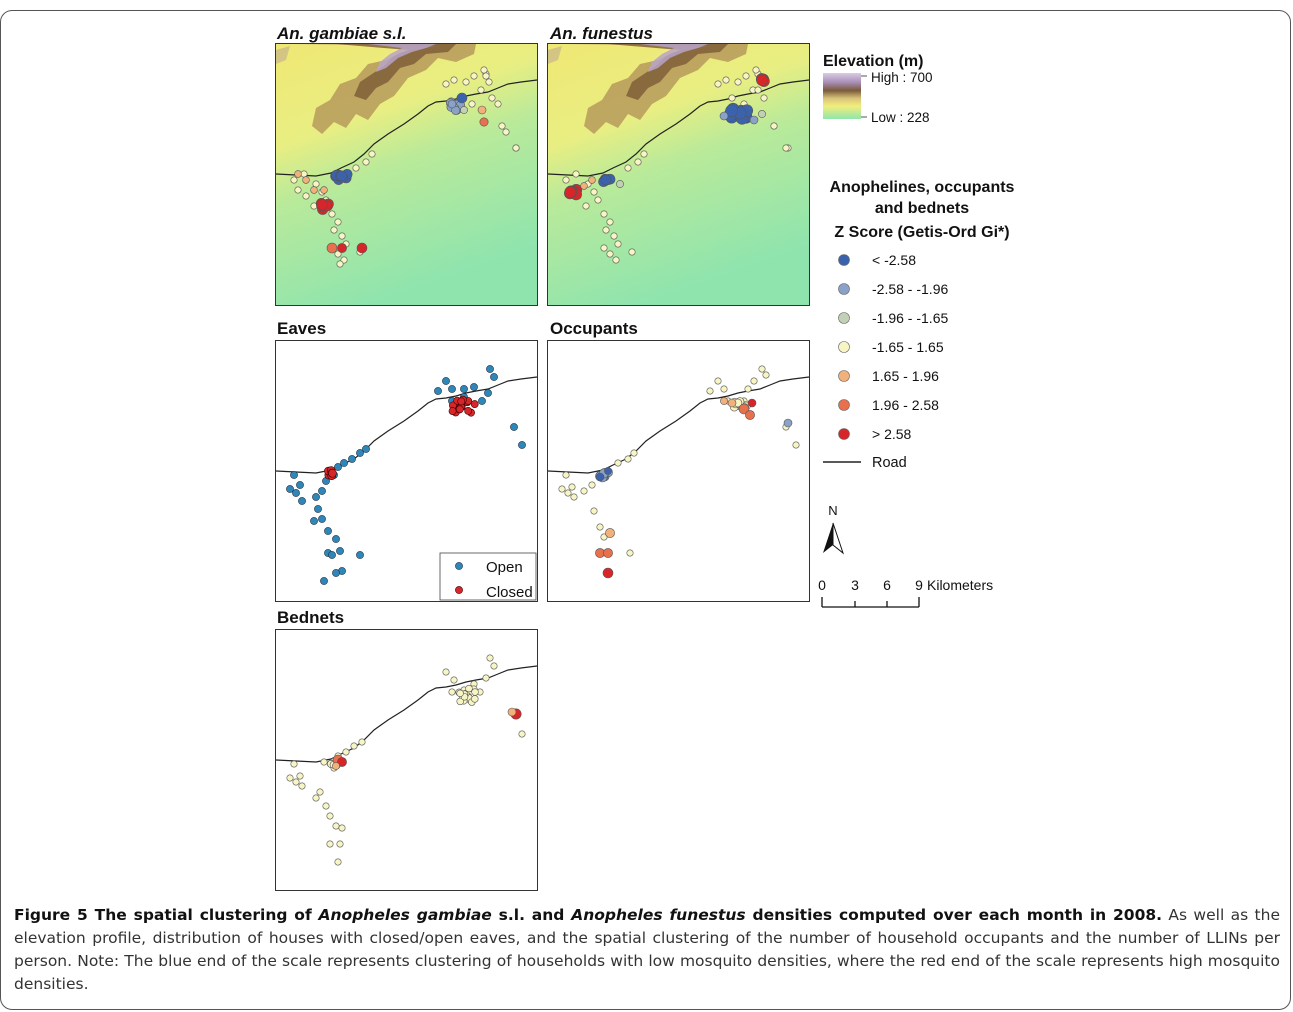 The width and height of the screenshot is (1293, 1012). I want to click on scale-tick-9: 9, so click(919, 585).